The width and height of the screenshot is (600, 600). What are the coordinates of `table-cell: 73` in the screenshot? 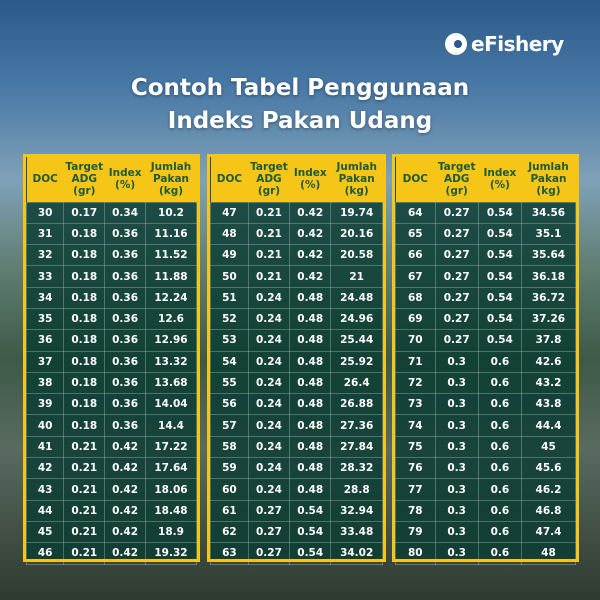 It's located at (415, 404).